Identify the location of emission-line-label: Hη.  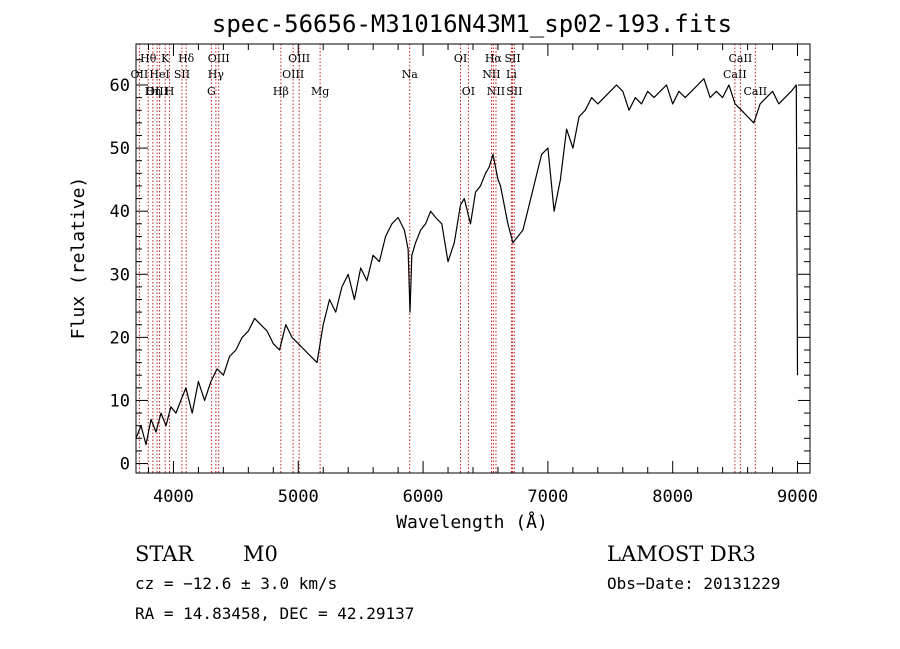
(153, 91).